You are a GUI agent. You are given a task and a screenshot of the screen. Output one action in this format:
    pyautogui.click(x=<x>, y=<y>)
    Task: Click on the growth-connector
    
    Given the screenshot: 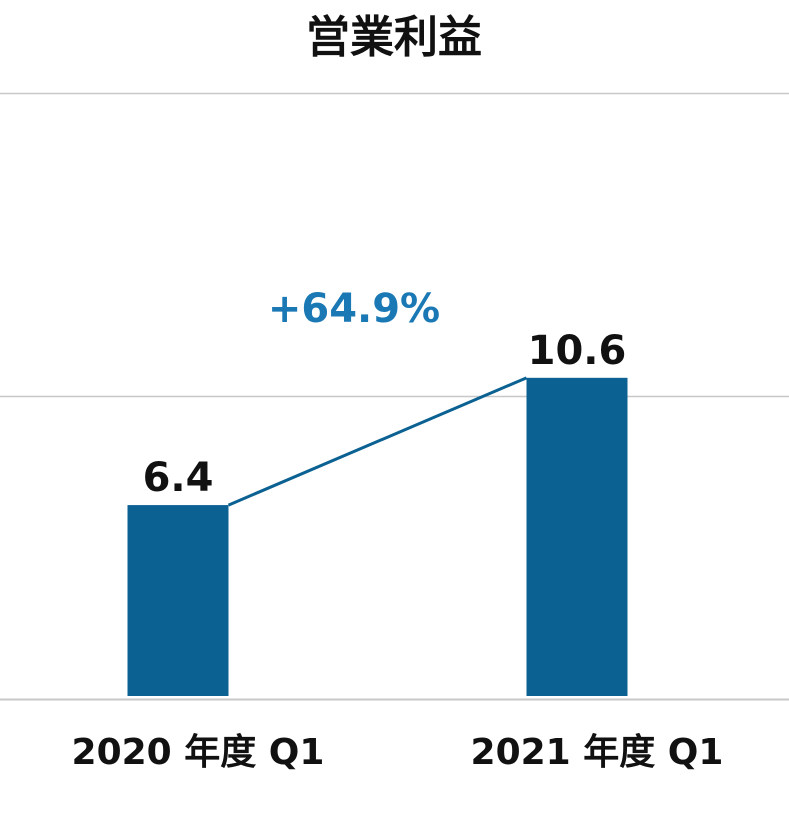 What is the action you would take?
    pyautogui.click(x=377, y=441)
    